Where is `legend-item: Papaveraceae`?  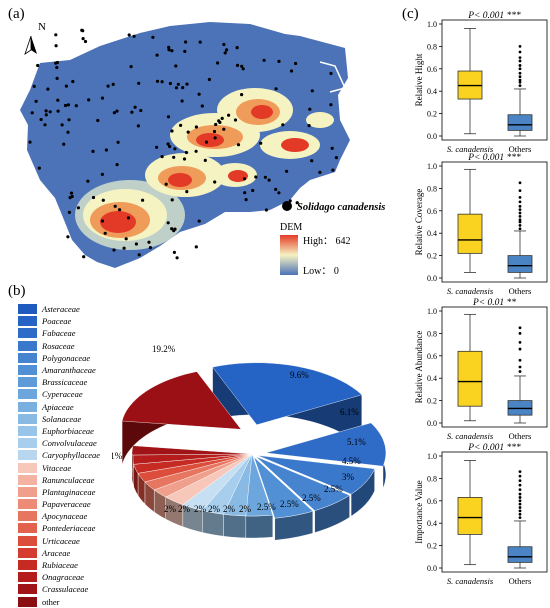 legend-item: Papaveraceae is located at coordinates (68, 504).